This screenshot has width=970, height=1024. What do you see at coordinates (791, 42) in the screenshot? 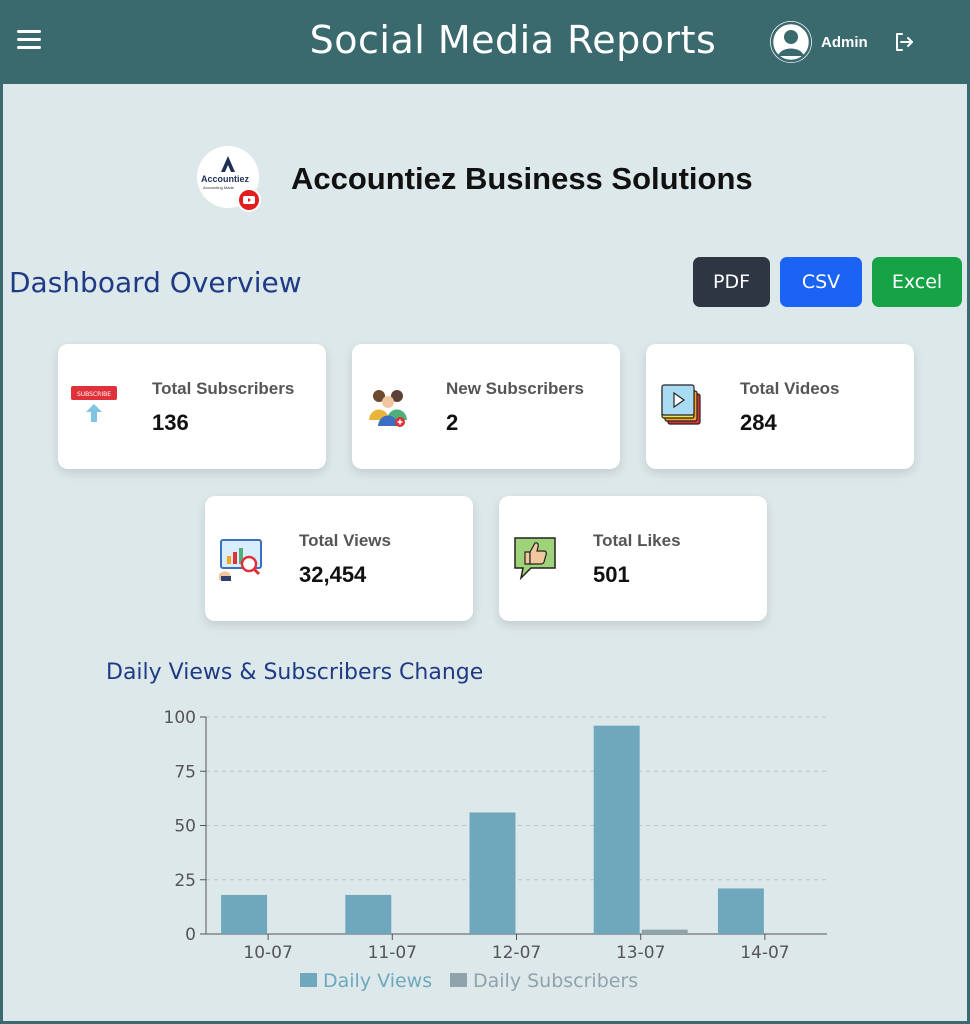
I see `avatar` at bounding box center [791, 42].